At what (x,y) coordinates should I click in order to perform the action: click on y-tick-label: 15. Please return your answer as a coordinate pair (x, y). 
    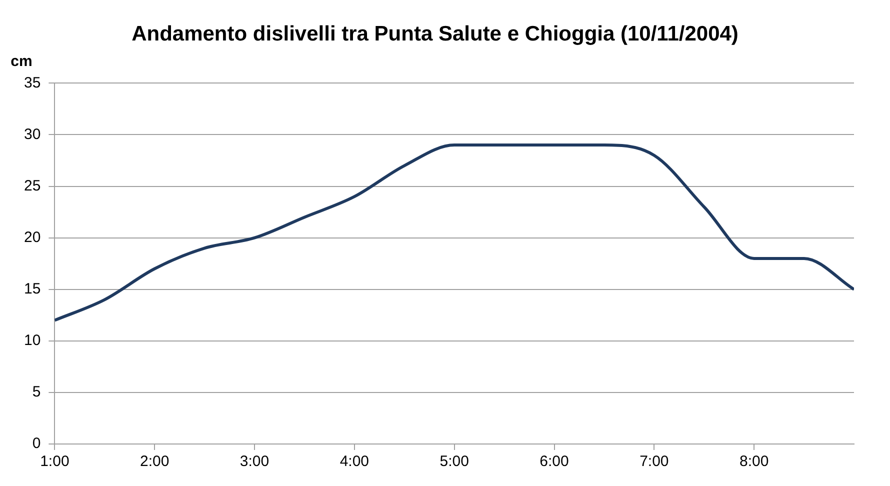
    Looking at the image, I should click on (32, 289).